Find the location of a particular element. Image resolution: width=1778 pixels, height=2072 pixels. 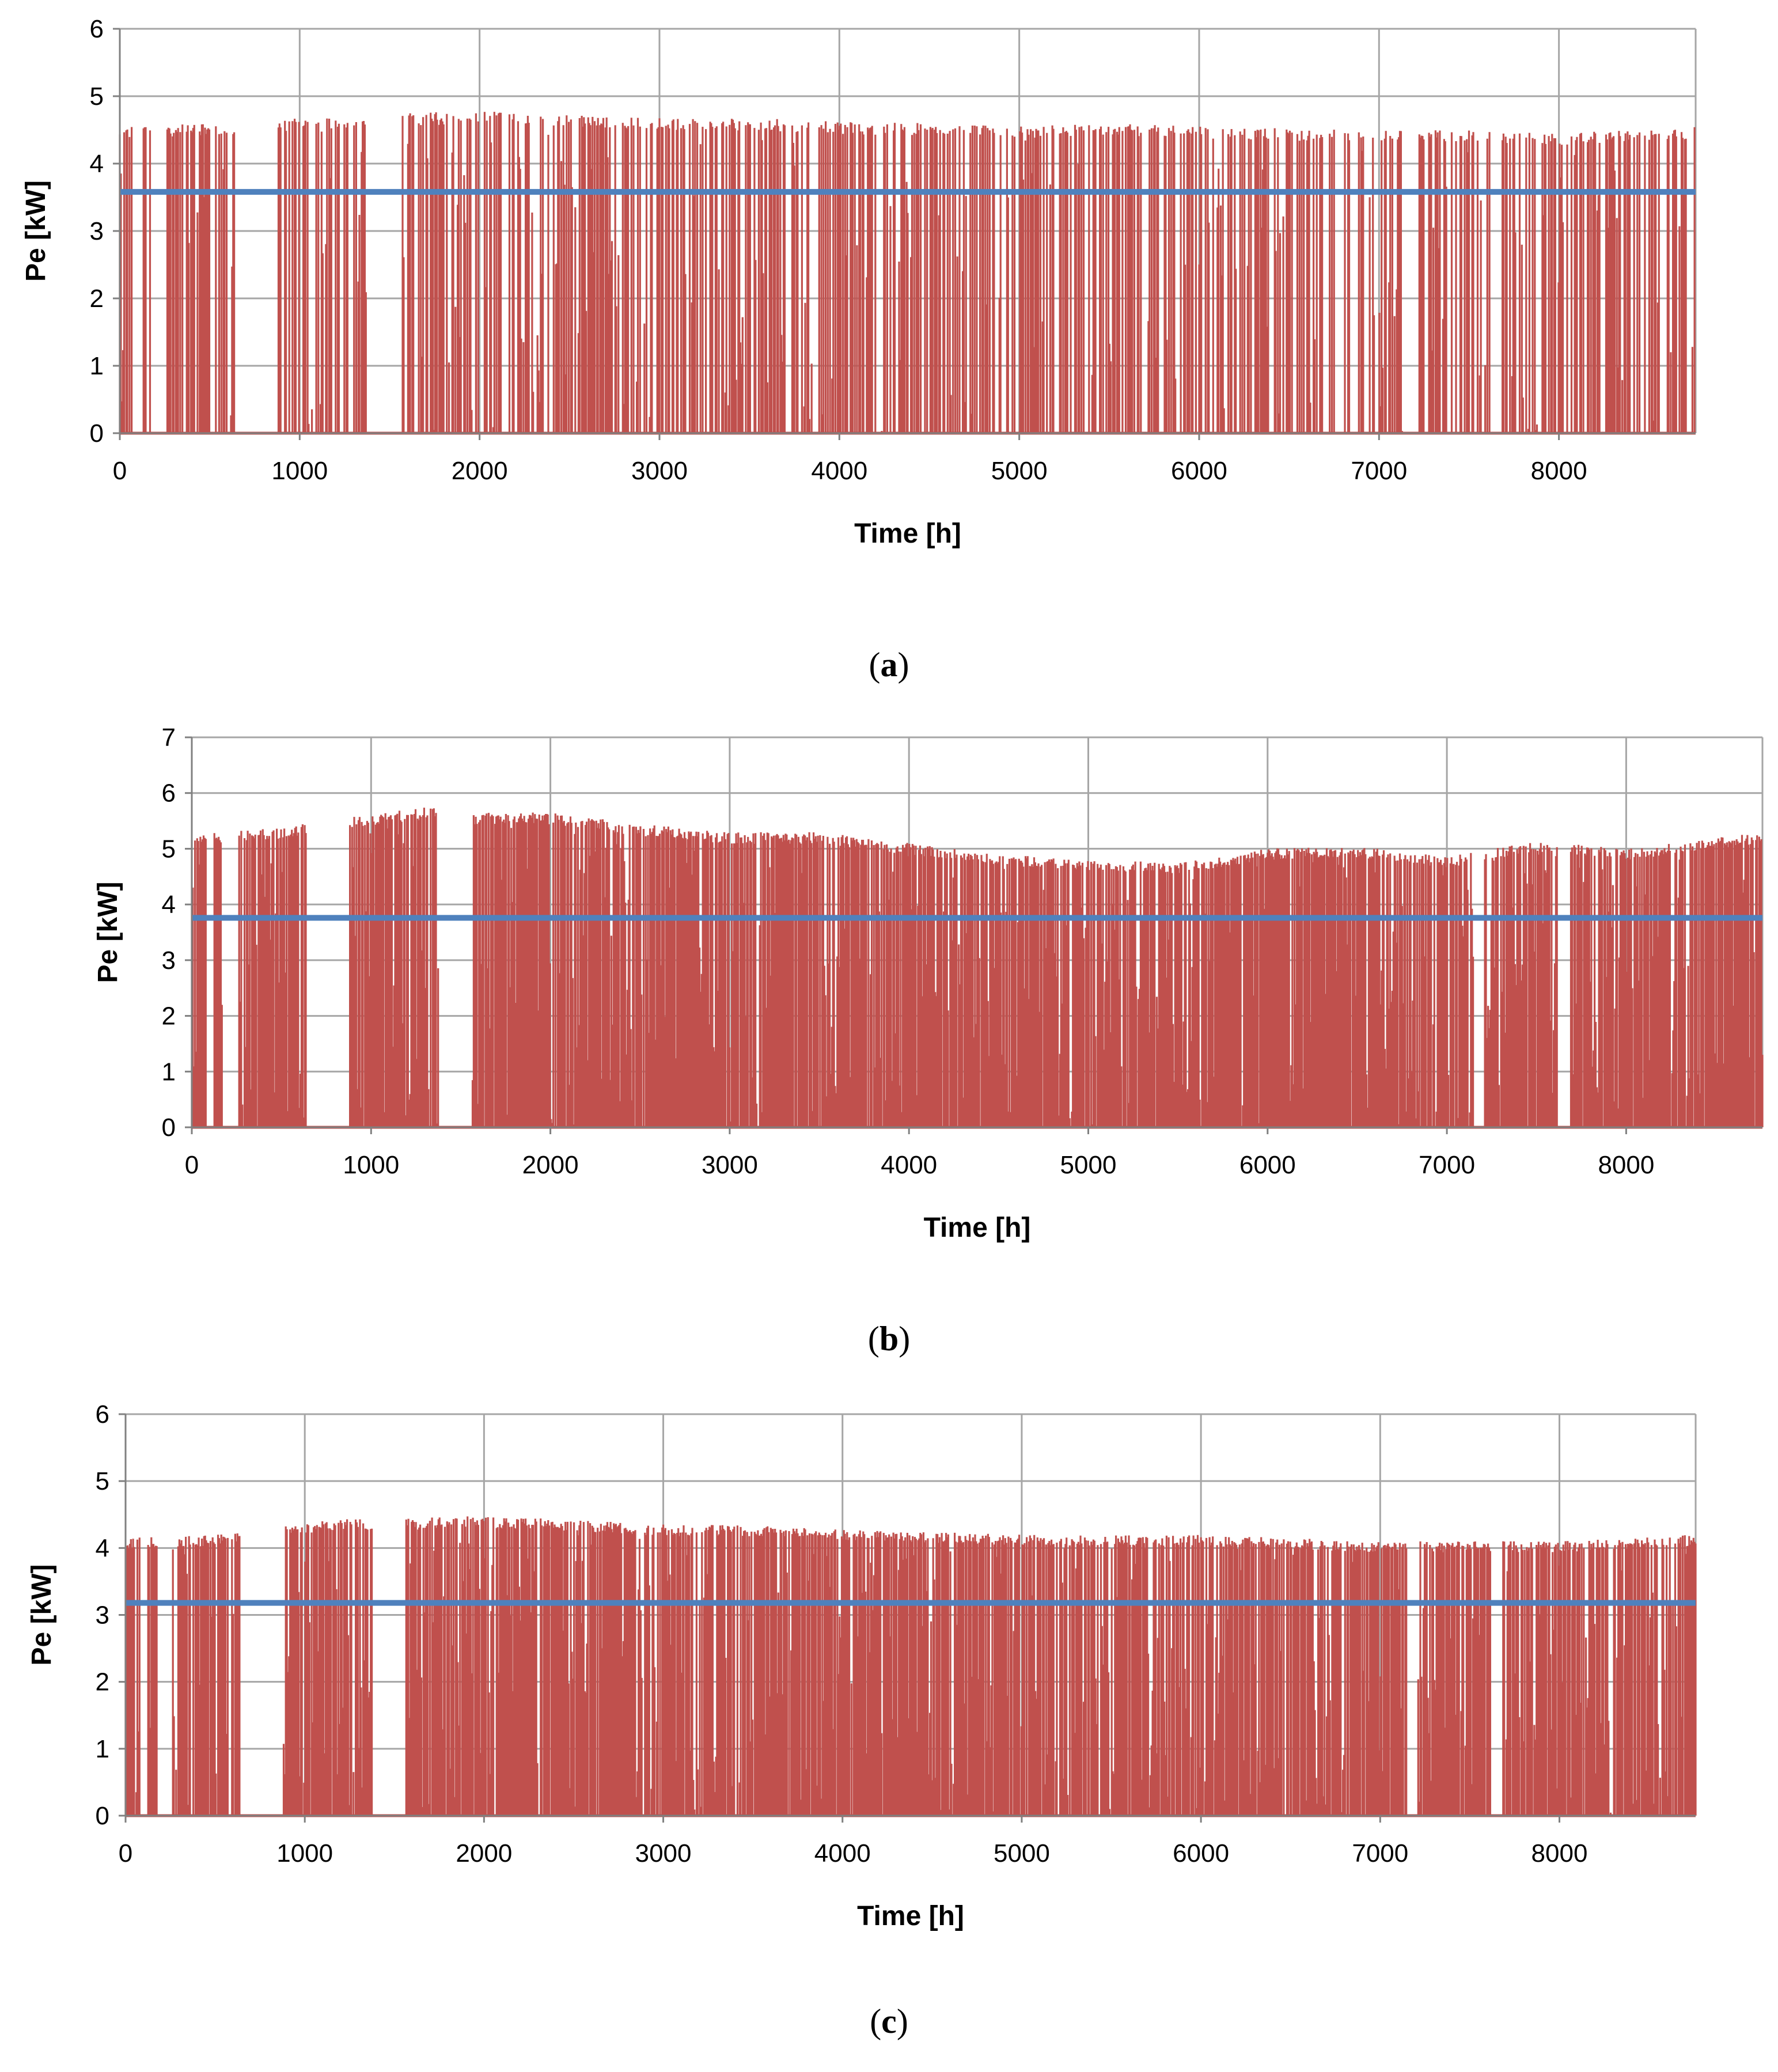

power-bars-c is located at coordinates (911, 1666).